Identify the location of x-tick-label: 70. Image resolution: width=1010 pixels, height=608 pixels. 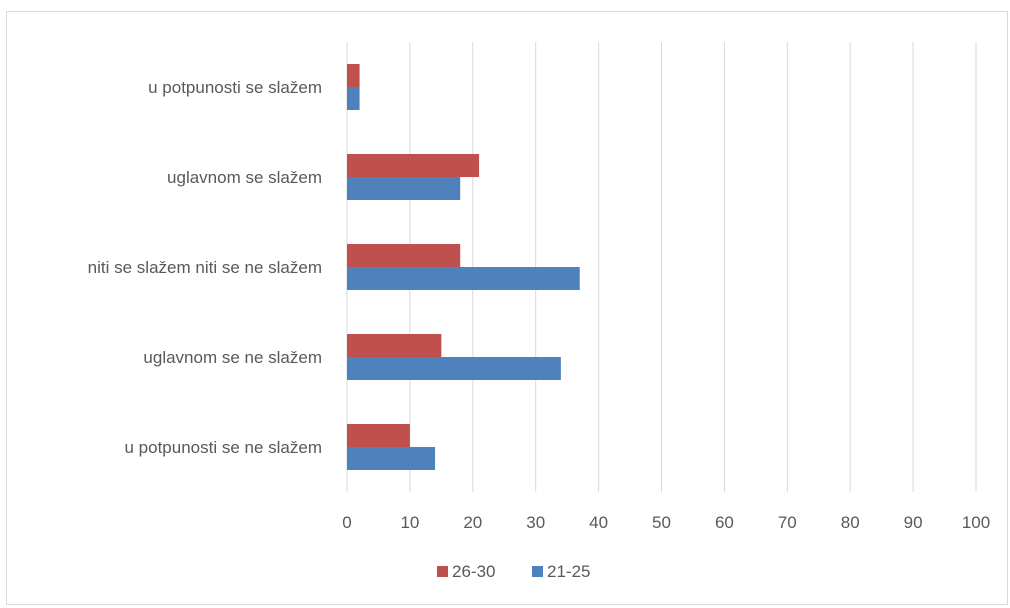
(787, 522).